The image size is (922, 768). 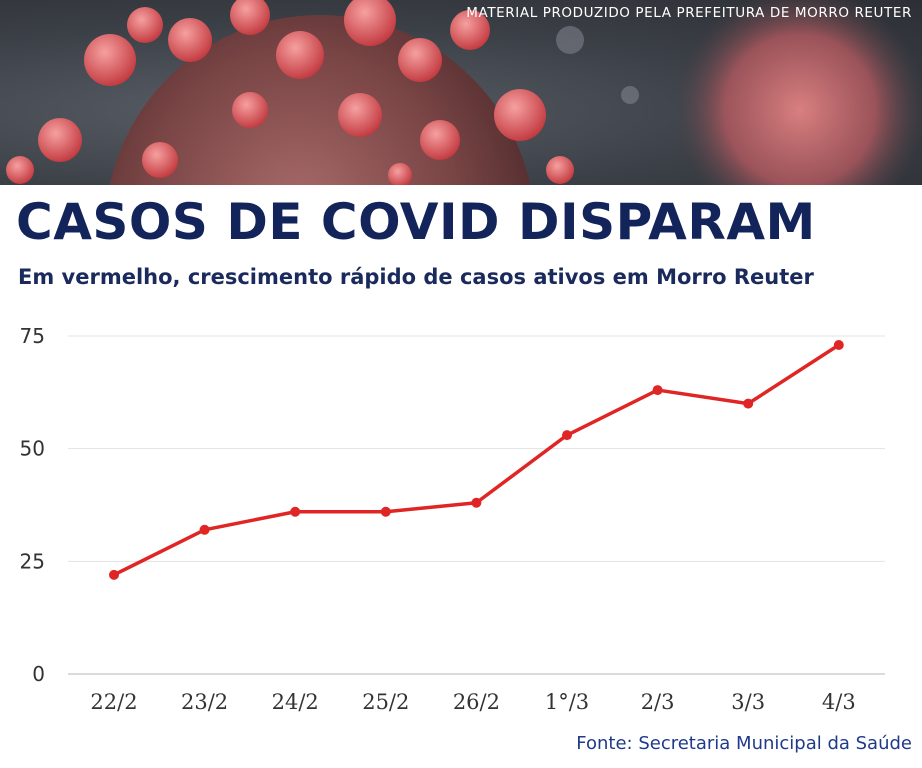 What do you see at coordinates (748, 702) in the screenshot?
I see `x-tick-label: 3/3` at bounding box center [748, 702].